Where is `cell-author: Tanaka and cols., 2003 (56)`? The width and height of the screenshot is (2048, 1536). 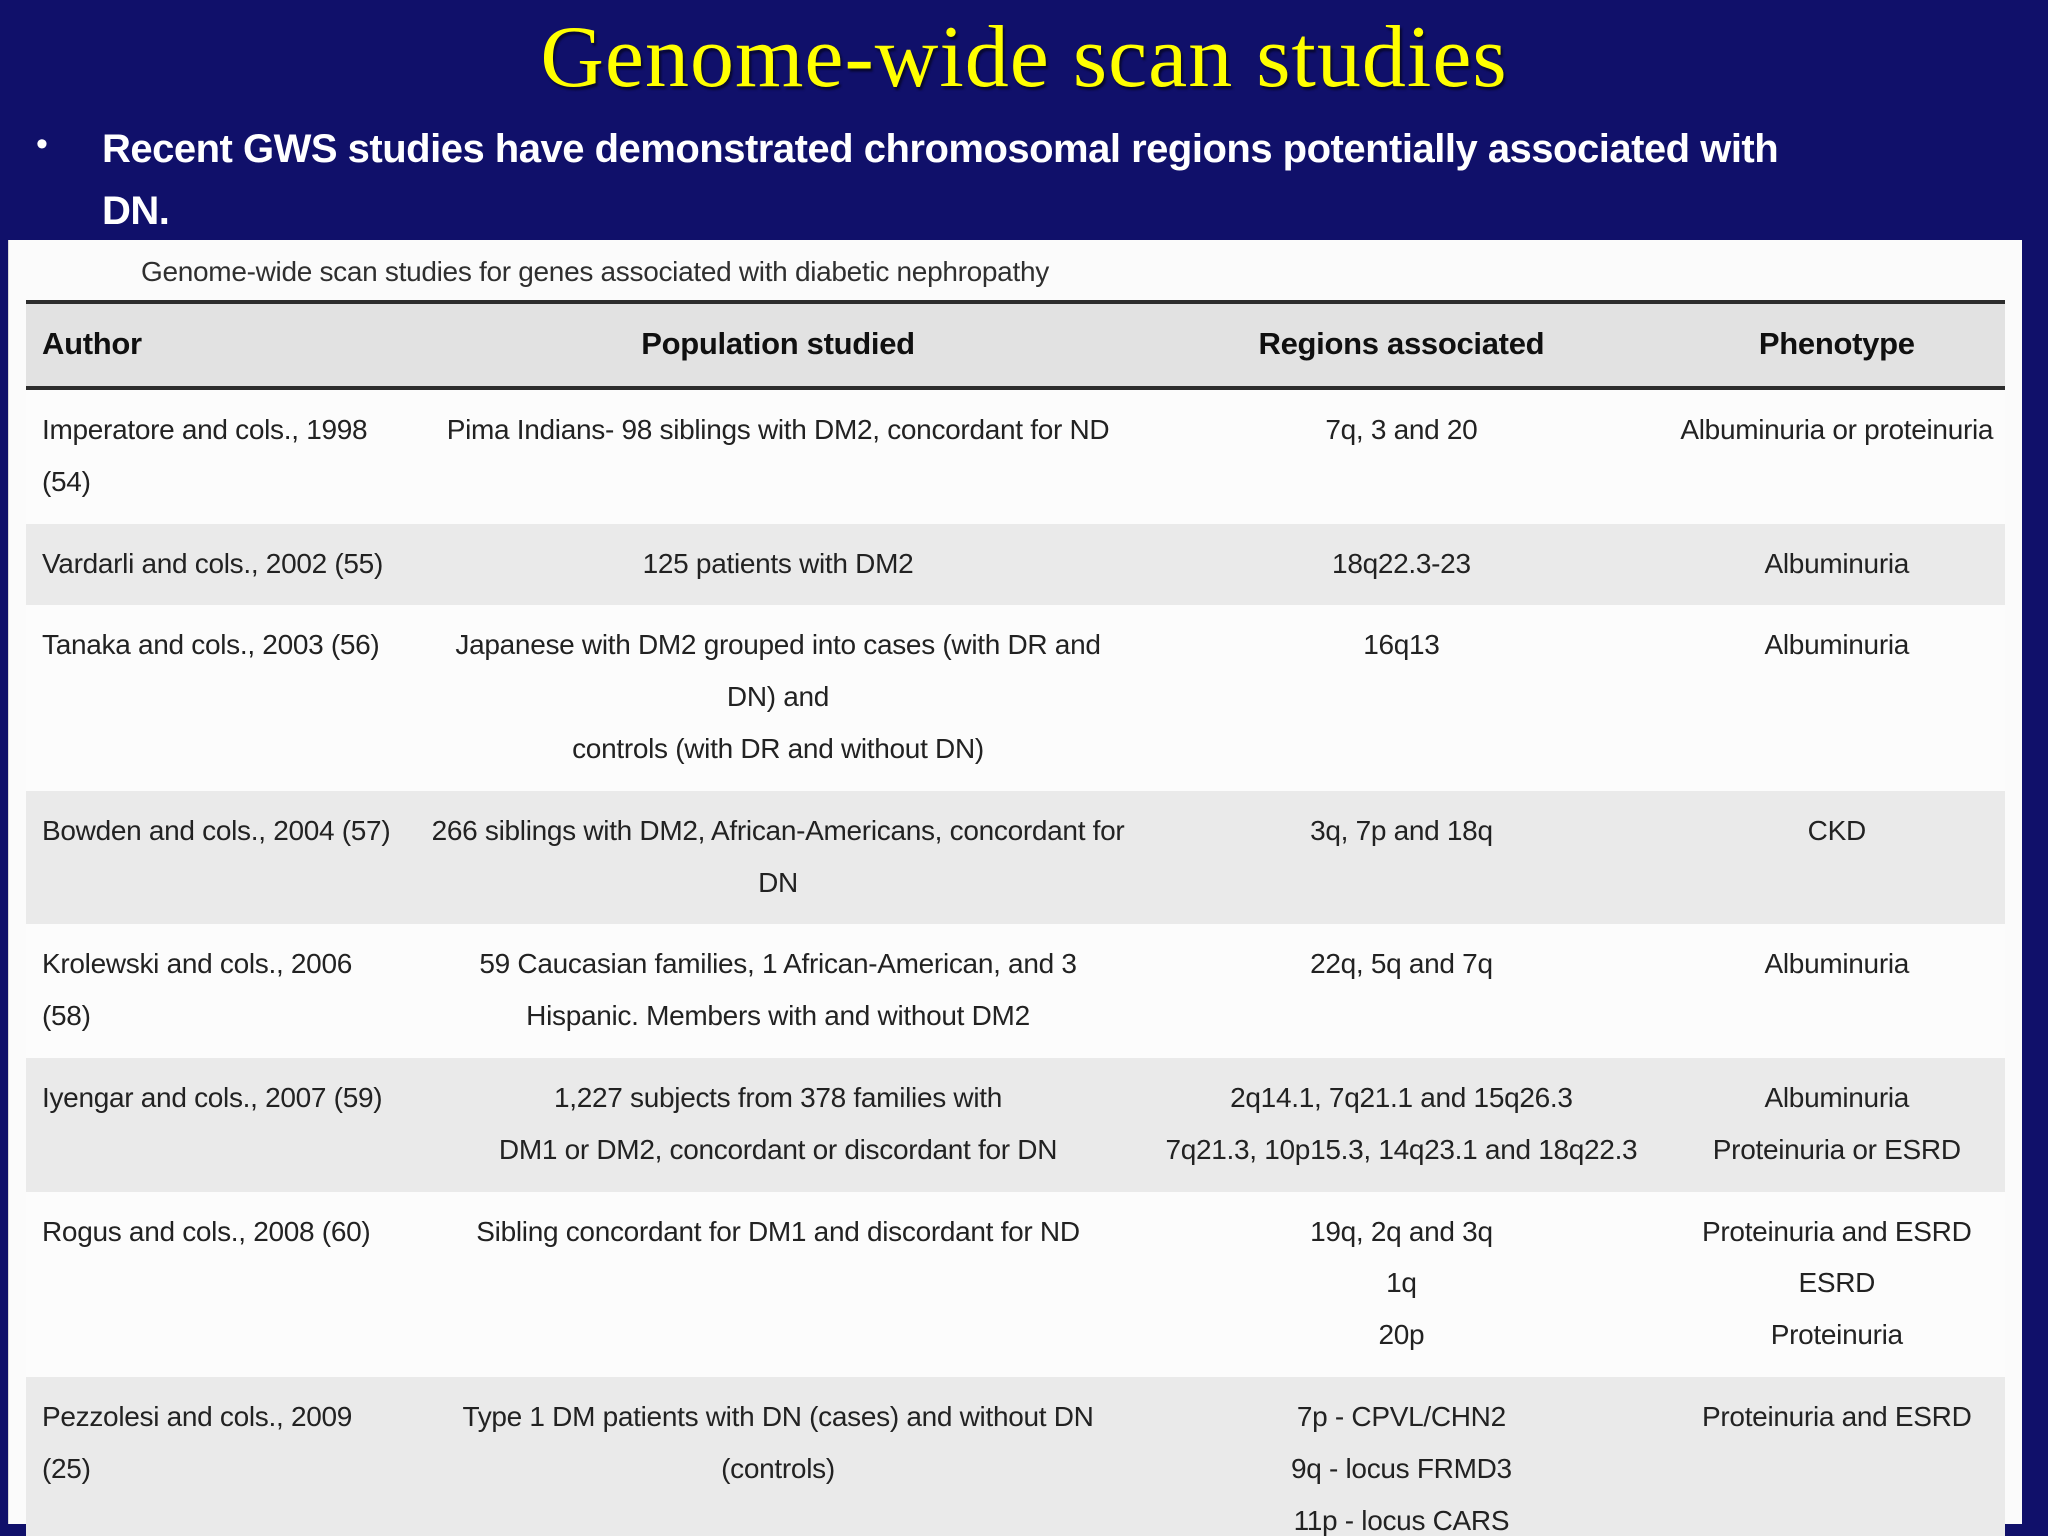
cell-author: Tanaka and cols., 2003 (56) is located at coordinates (211, 645).